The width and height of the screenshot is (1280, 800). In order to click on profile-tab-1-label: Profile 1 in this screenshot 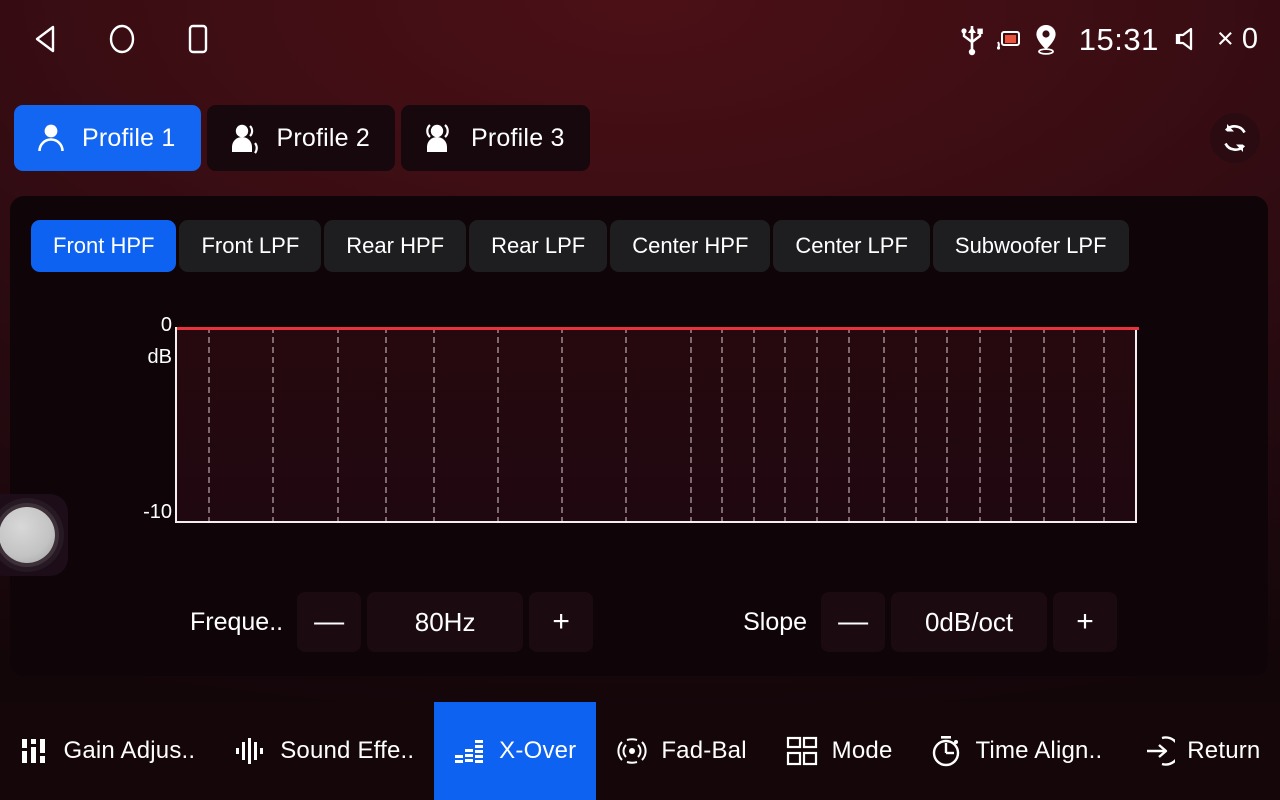, I will do `click(129, 137)`.